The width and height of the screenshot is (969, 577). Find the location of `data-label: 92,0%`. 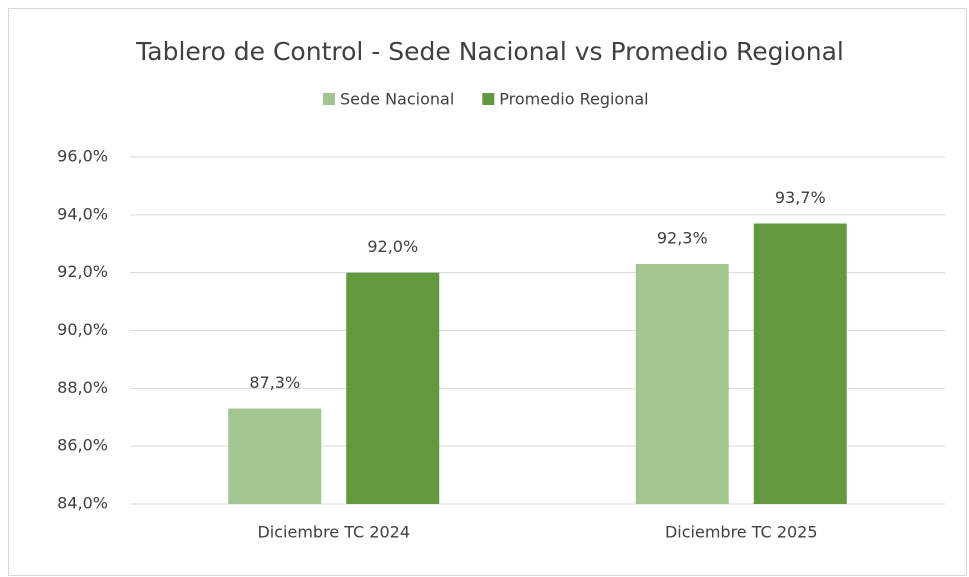

data-label: 92,0% is located at coordinates (392, 246).